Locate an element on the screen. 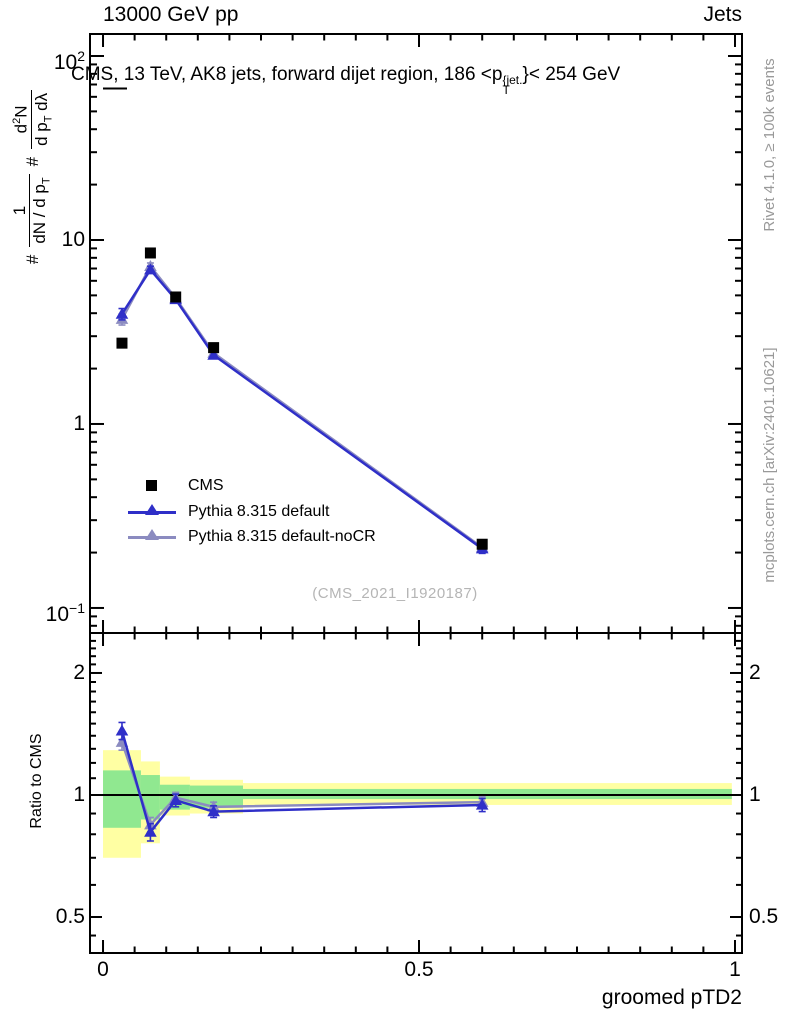  analysis-group-label: Jets is located at coordinates (722, 14).